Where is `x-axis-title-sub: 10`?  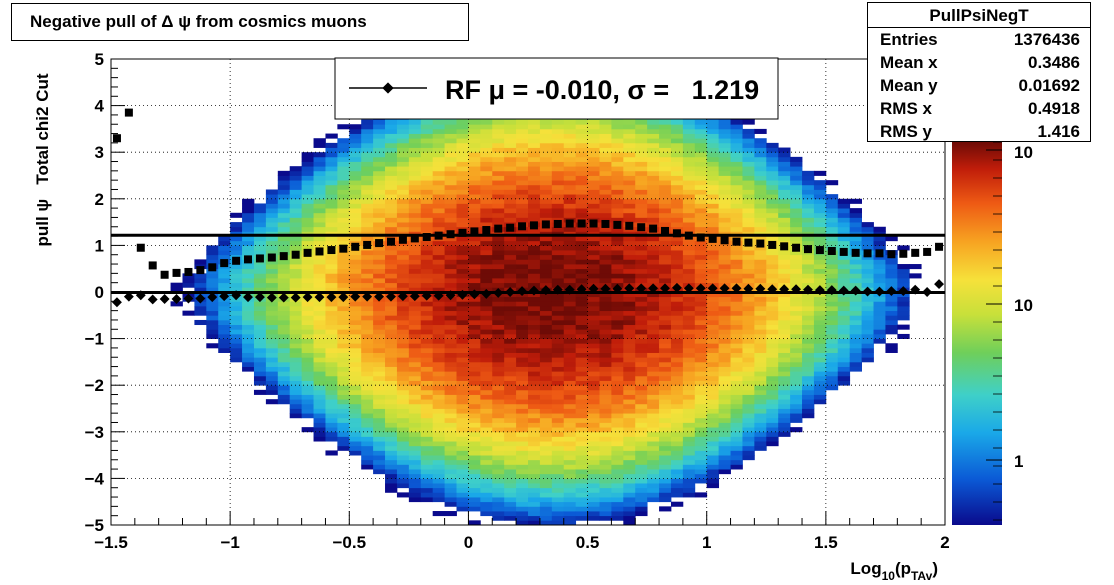 x-axis-title-sub: 10 is located at coordinates (889, 576).